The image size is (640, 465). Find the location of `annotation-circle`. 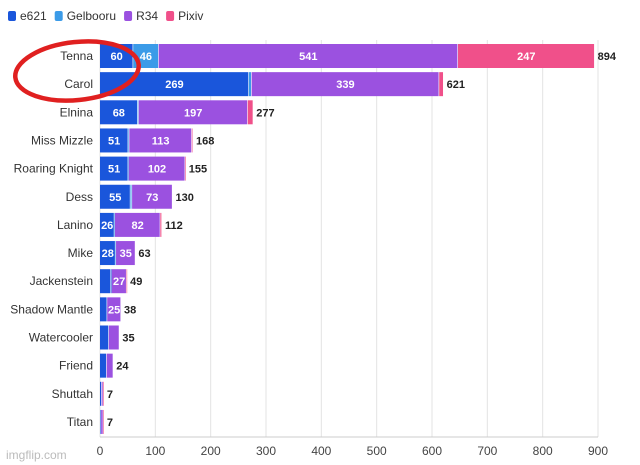

annotation-circle is located at coordinates (77, 71).